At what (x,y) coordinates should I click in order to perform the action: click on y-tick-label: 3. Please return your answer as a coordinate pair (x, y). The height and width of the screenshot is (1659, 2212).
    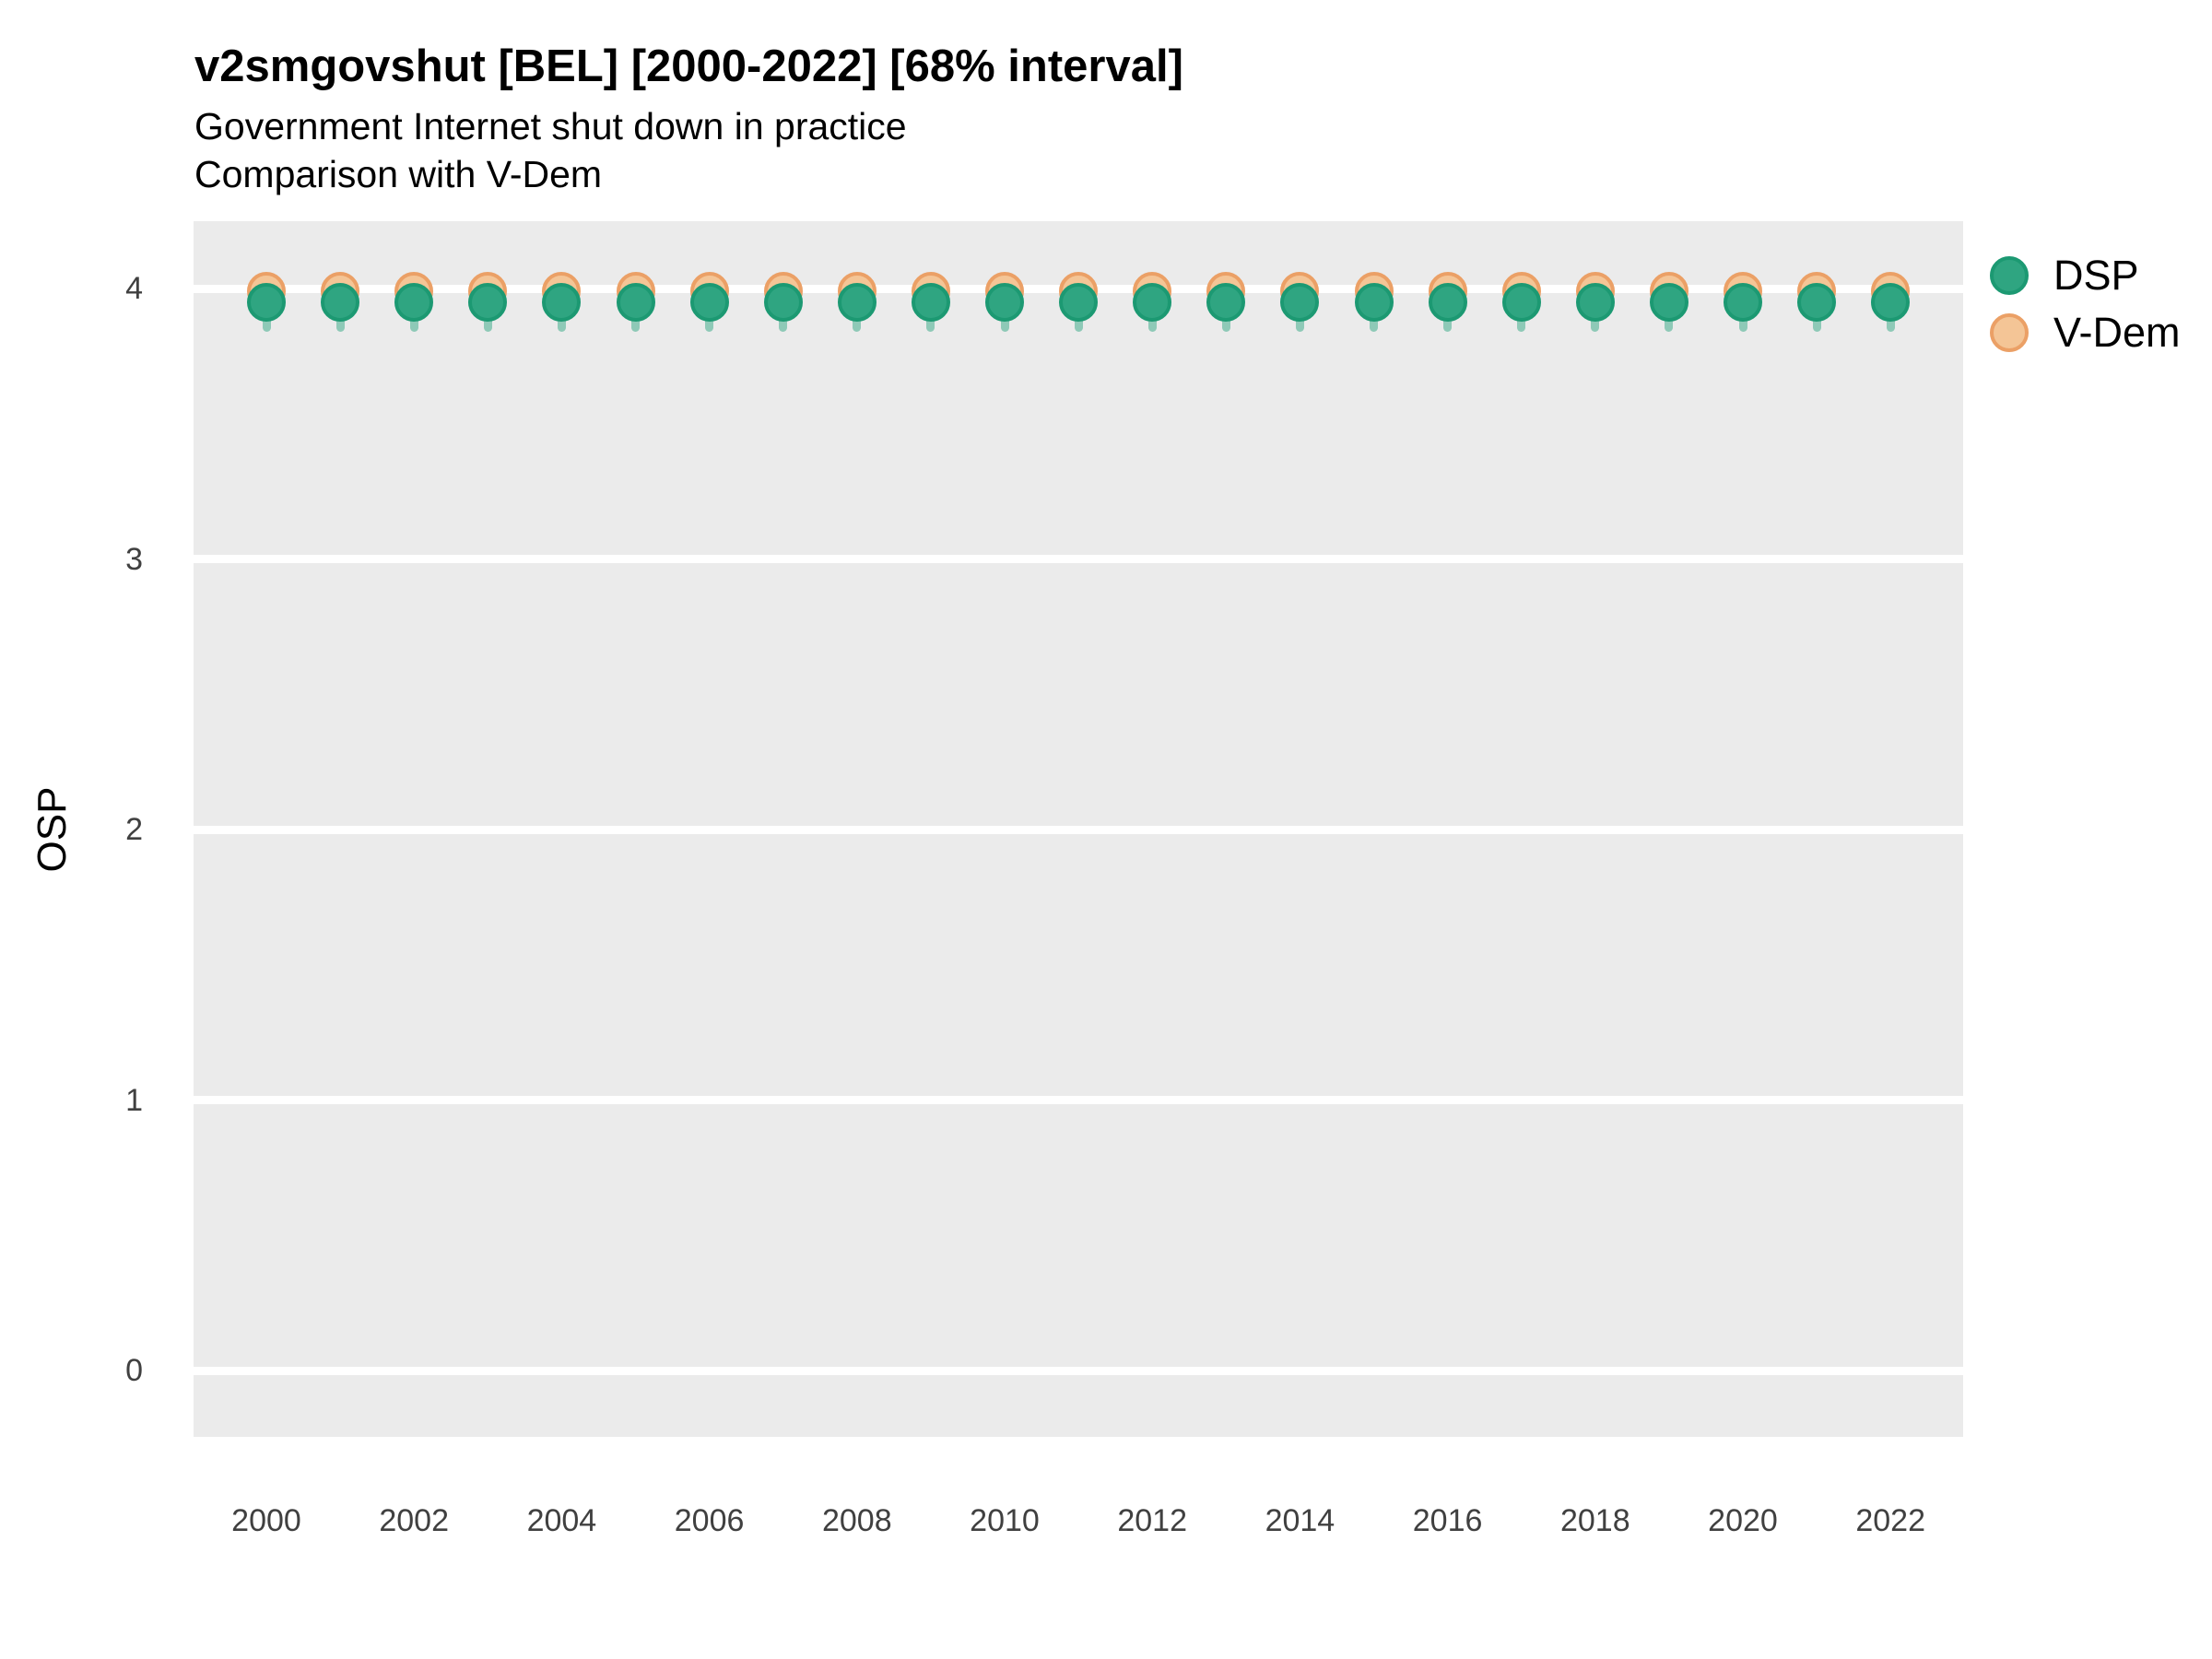
    Looking at the image, I should click on (134, 559).